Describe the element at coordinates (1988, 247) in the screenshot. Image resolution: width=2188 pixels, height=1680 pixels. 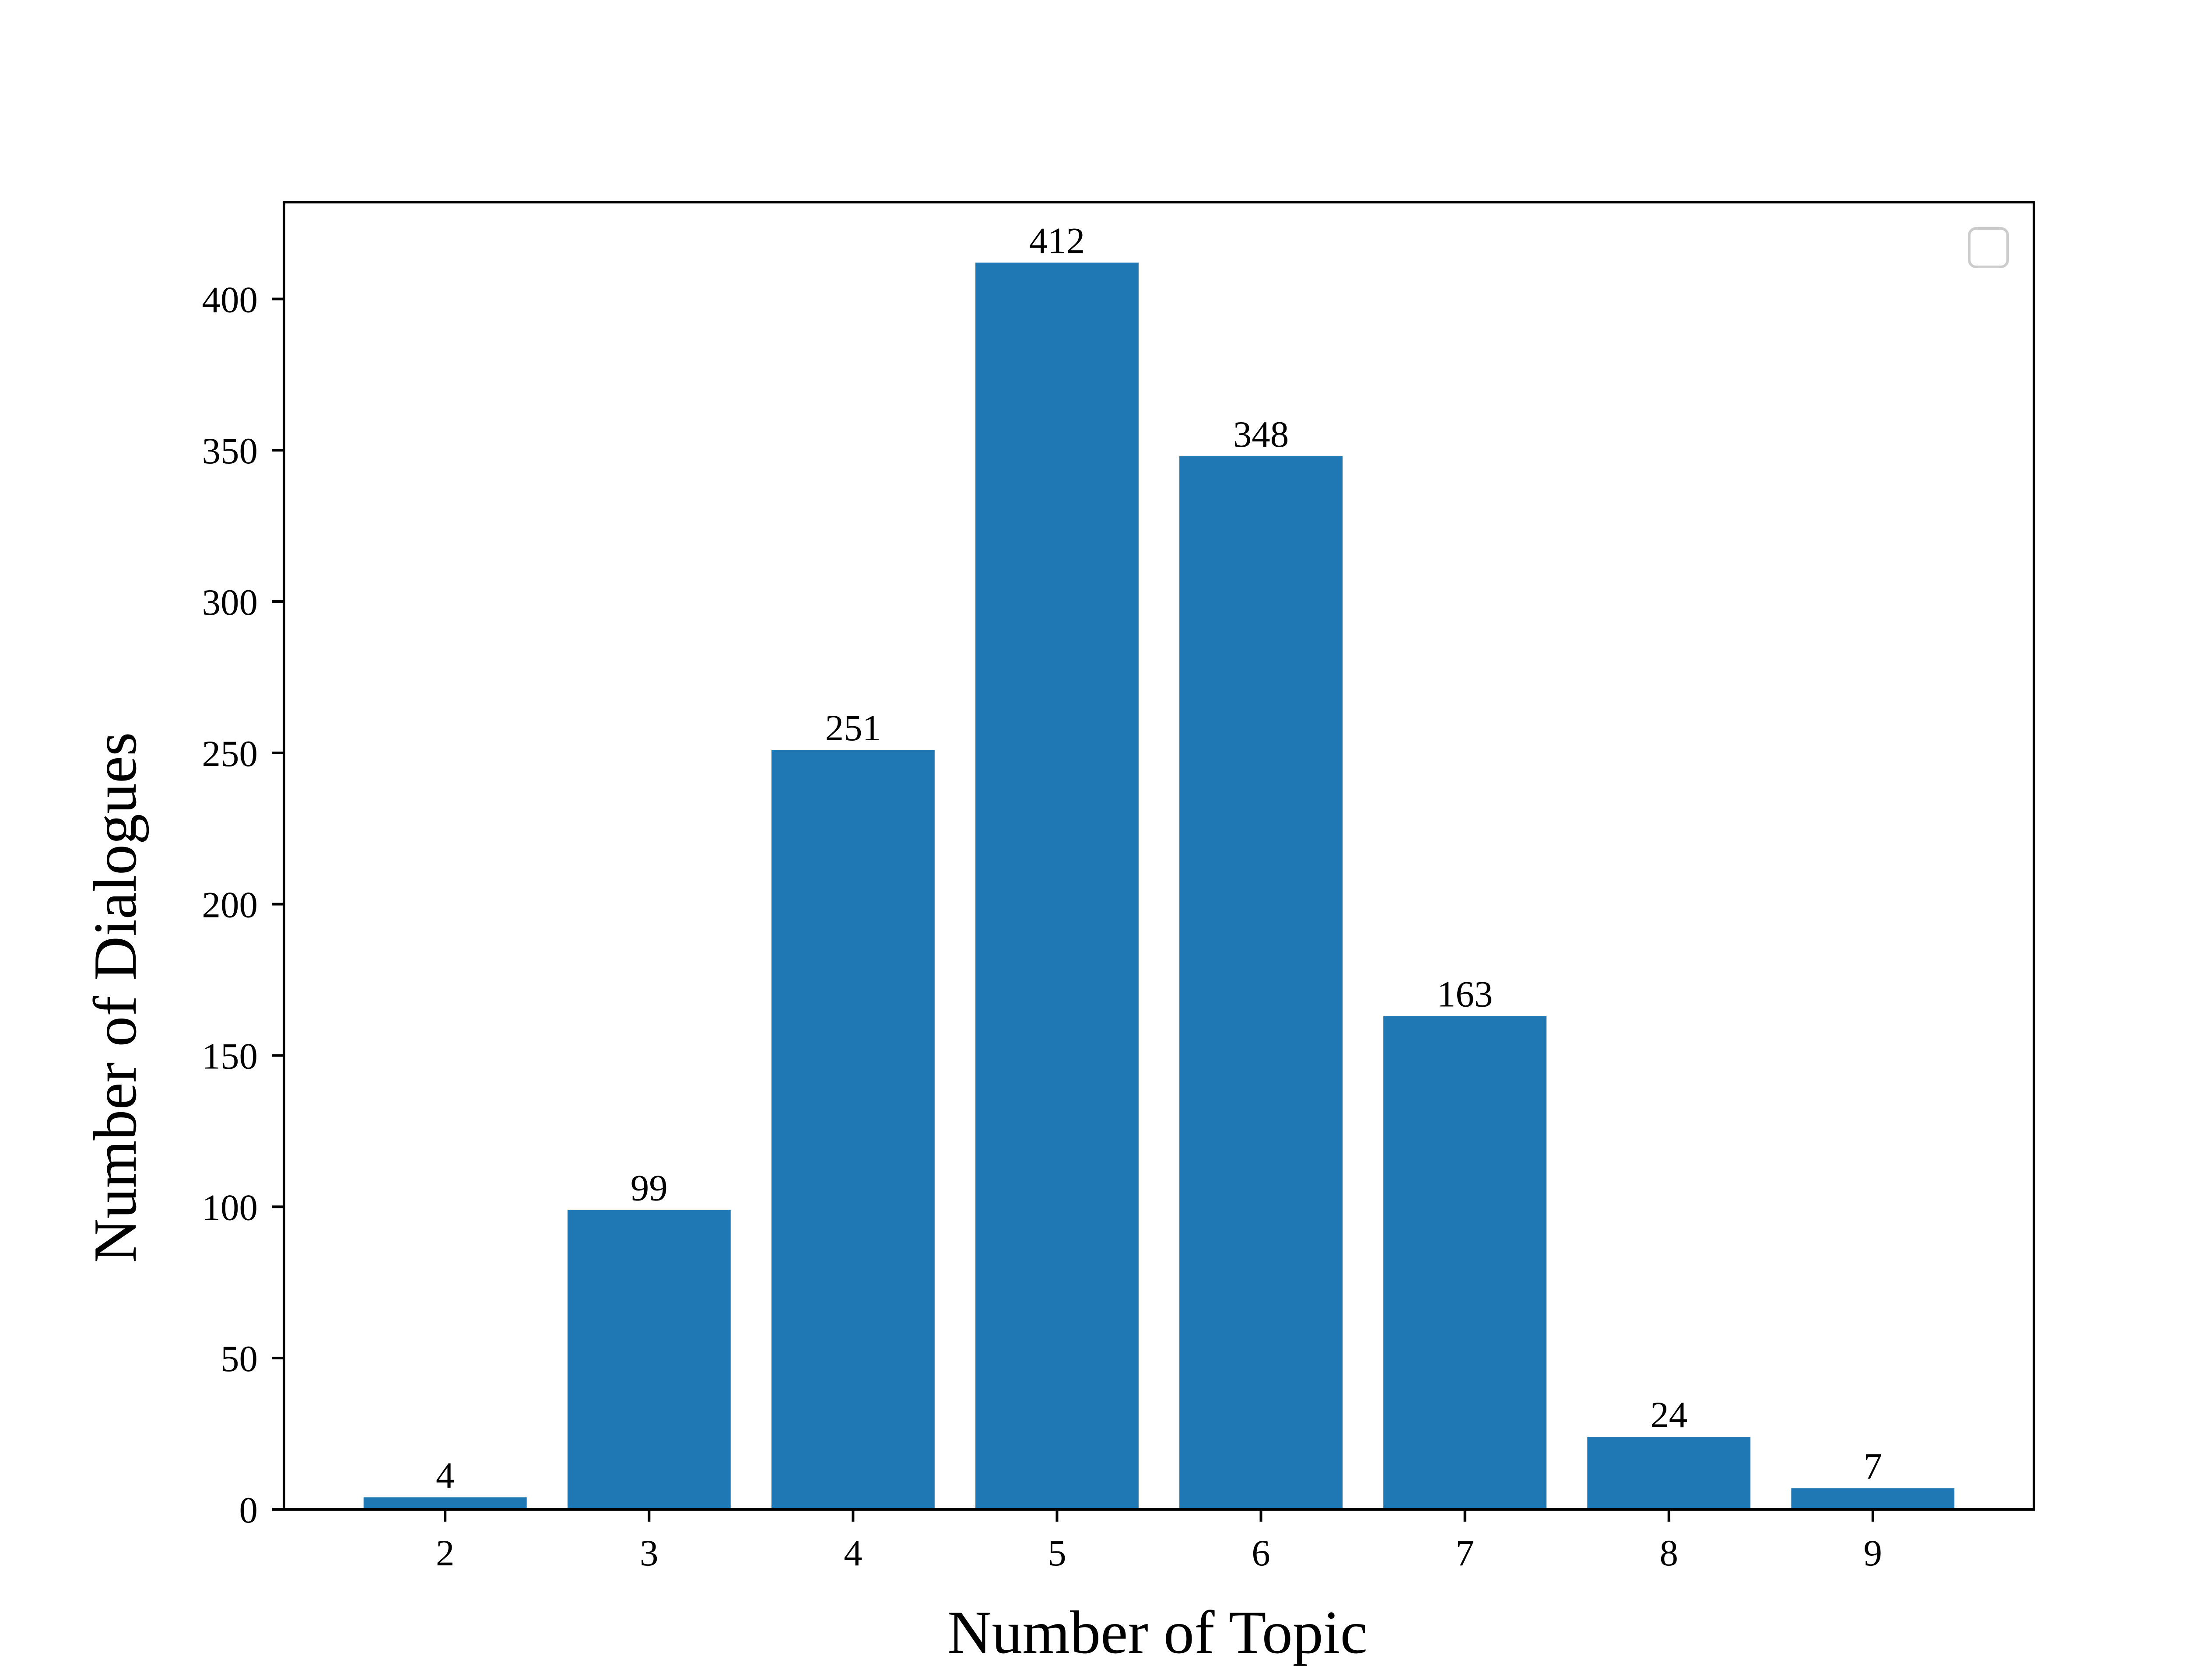
I see `legend-box` at that location.